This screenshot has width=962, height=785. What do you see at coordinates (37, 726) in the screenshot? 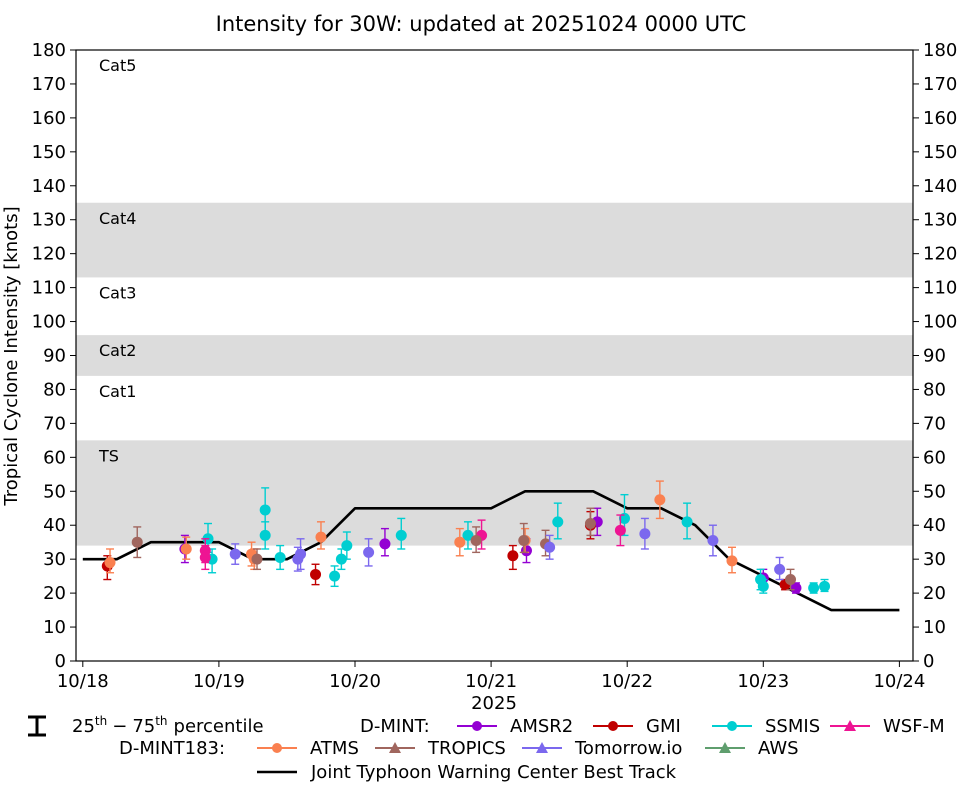
I see `percentile-errorbar-icon` at bounding box center [37, 726].